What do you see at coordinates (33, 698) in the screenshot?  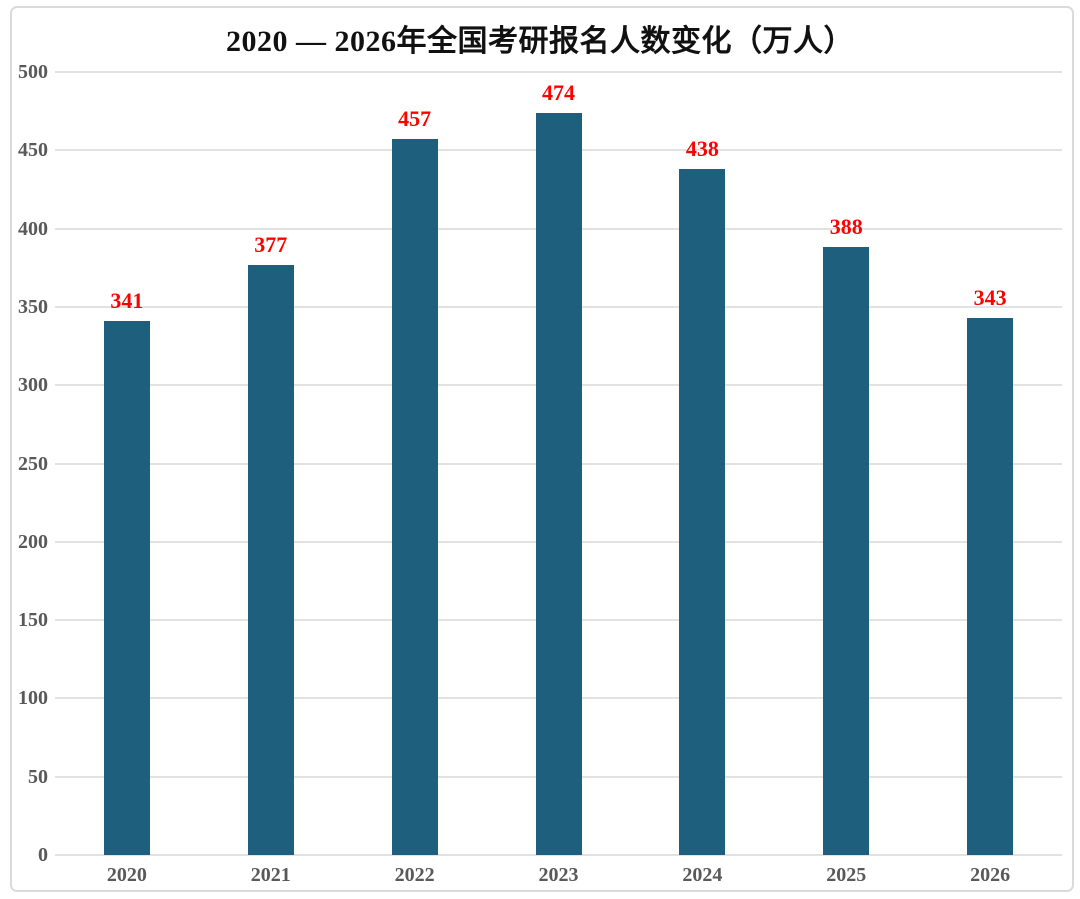 I see `y-tick-label: 100` at bounding box center [33, 698].